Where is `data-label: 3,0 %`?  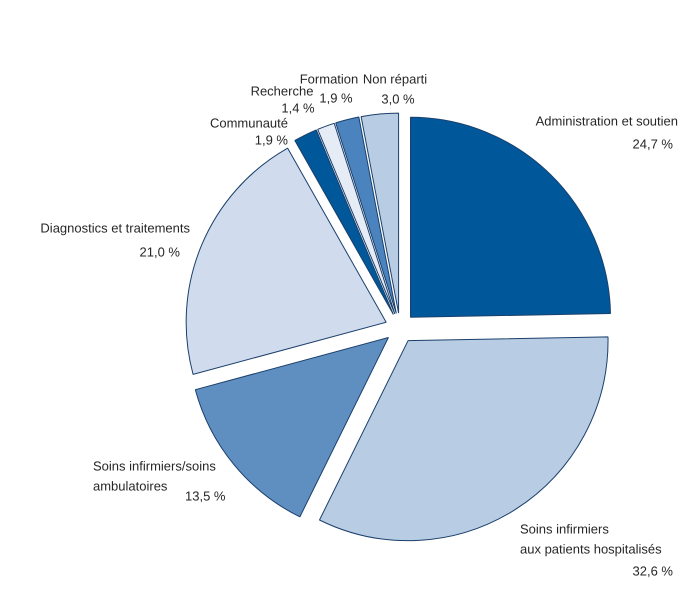
data-label: 3,0 % is located at coordinates (398, 99).